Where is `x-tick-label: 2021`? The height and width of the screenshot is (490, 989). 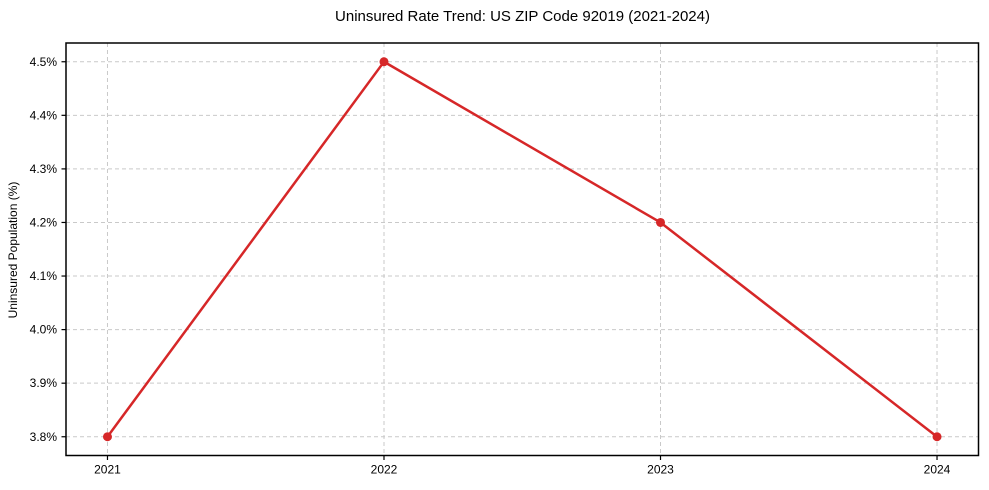 x-tick-label: 2021 is located at coordinates (107, 470).